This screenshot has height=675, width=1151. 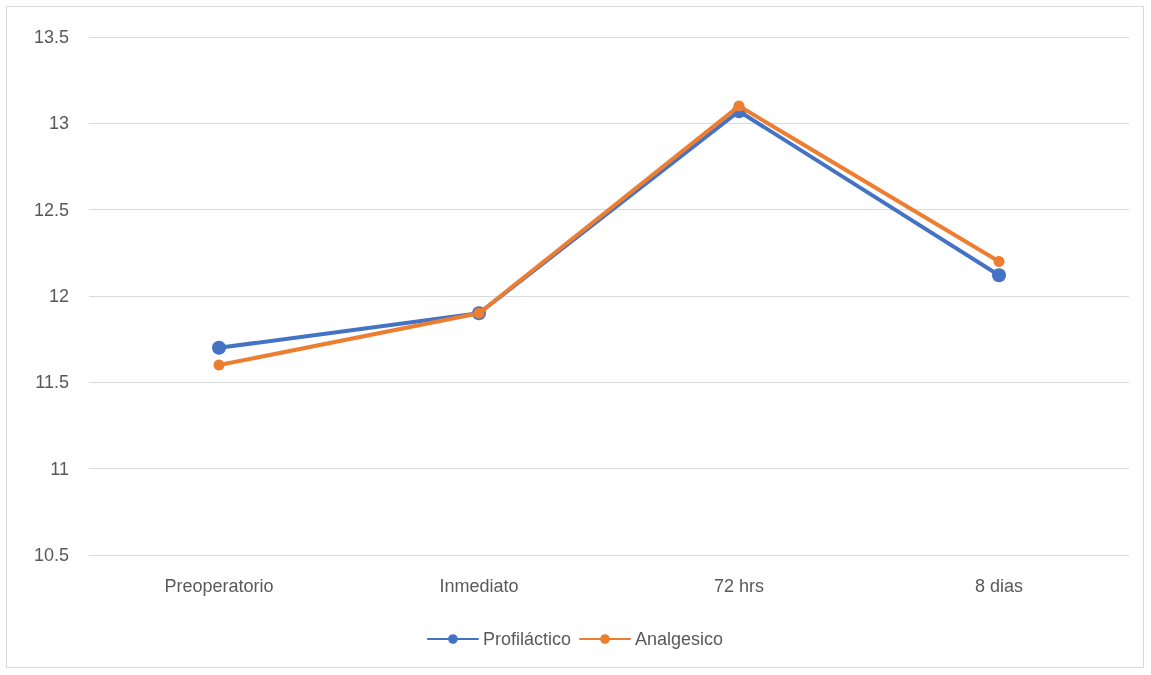 What do you see at coordinates (999, 586) in the screenshot?
I see `x-tick-label: 8 dias` at bounding box center [999, 586].